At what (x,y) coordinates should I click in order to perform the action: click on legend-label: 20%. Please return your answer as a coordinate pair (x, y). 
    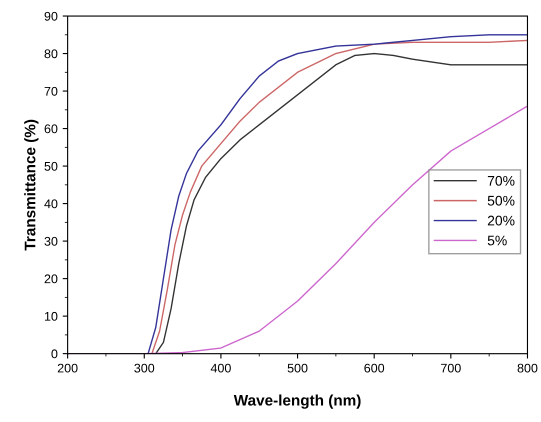
    Looking at the image, I should click on (501, 221).